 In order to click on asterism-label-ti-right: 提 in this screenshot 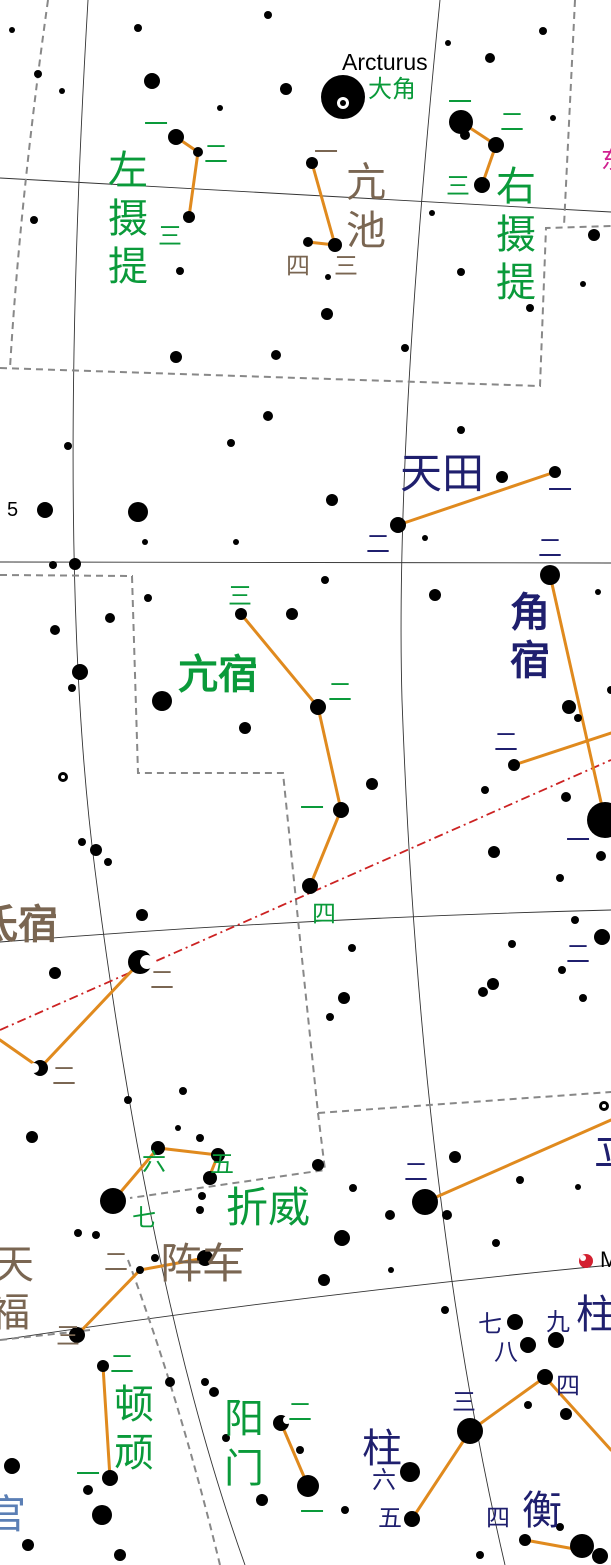, I will do `click(516, 283)`.